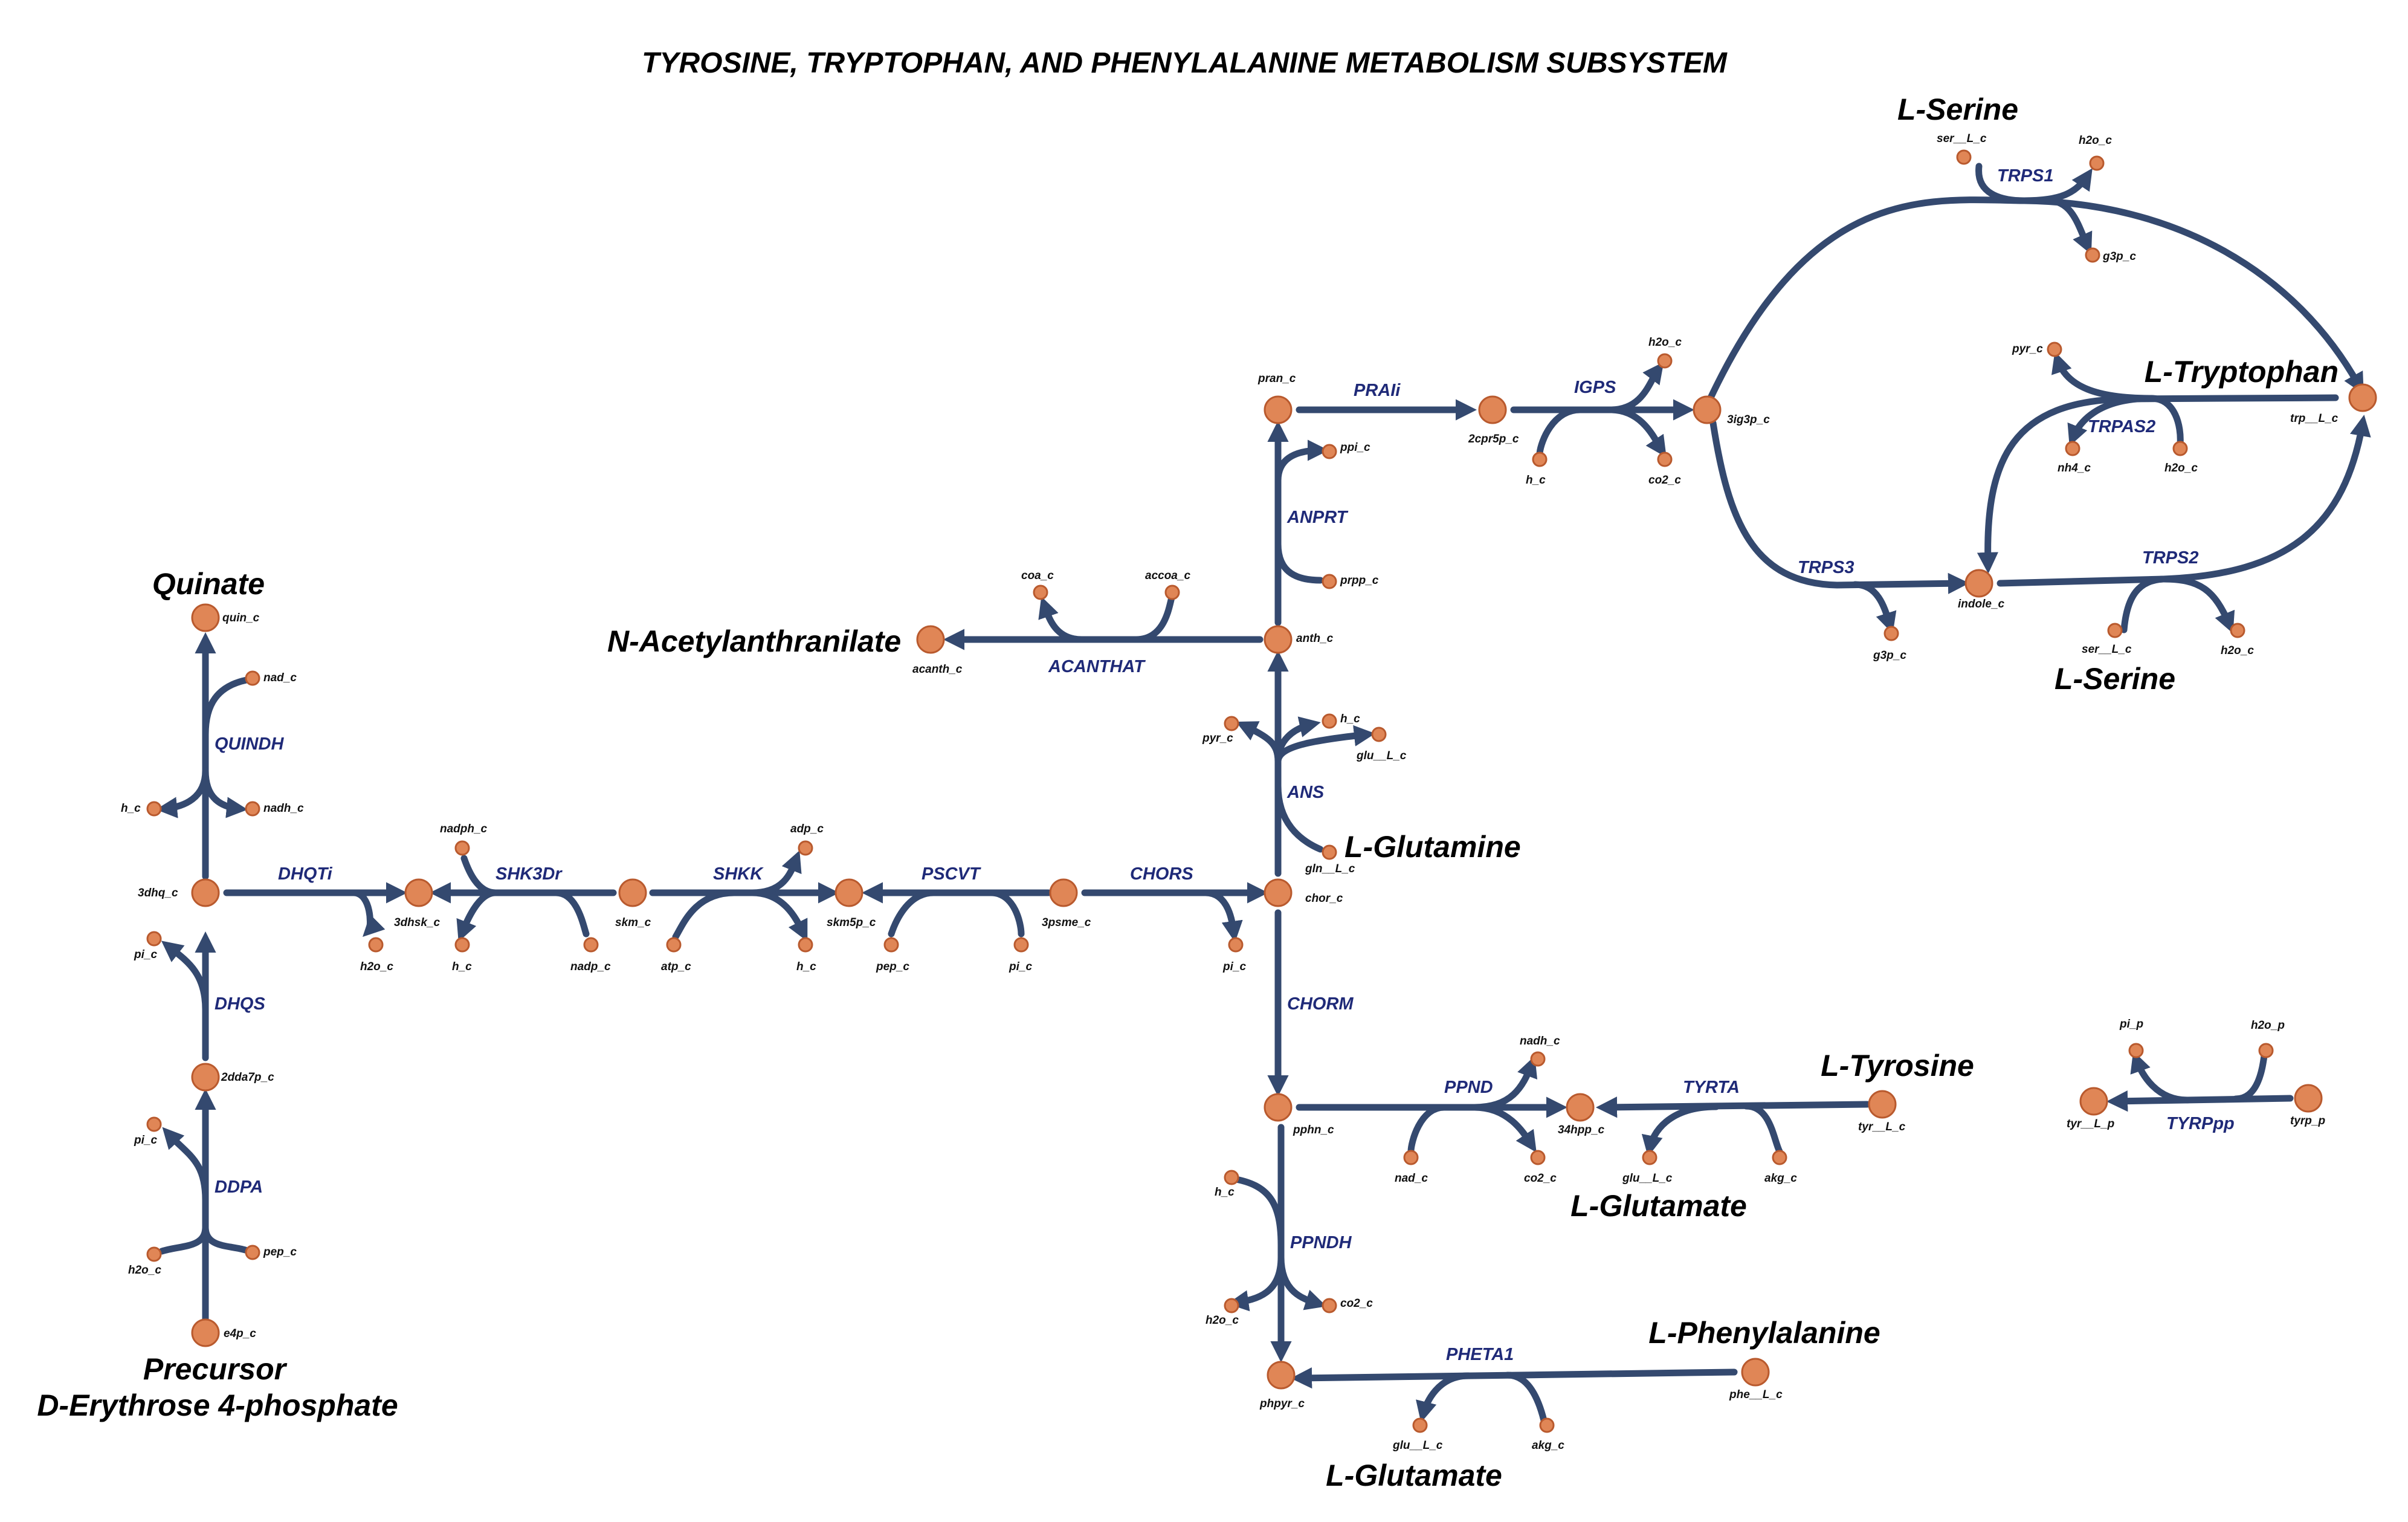  Describe the element at coordinates (1256, 1283) in the screenshot. I see `edge-ppndh-h2o` at that location.